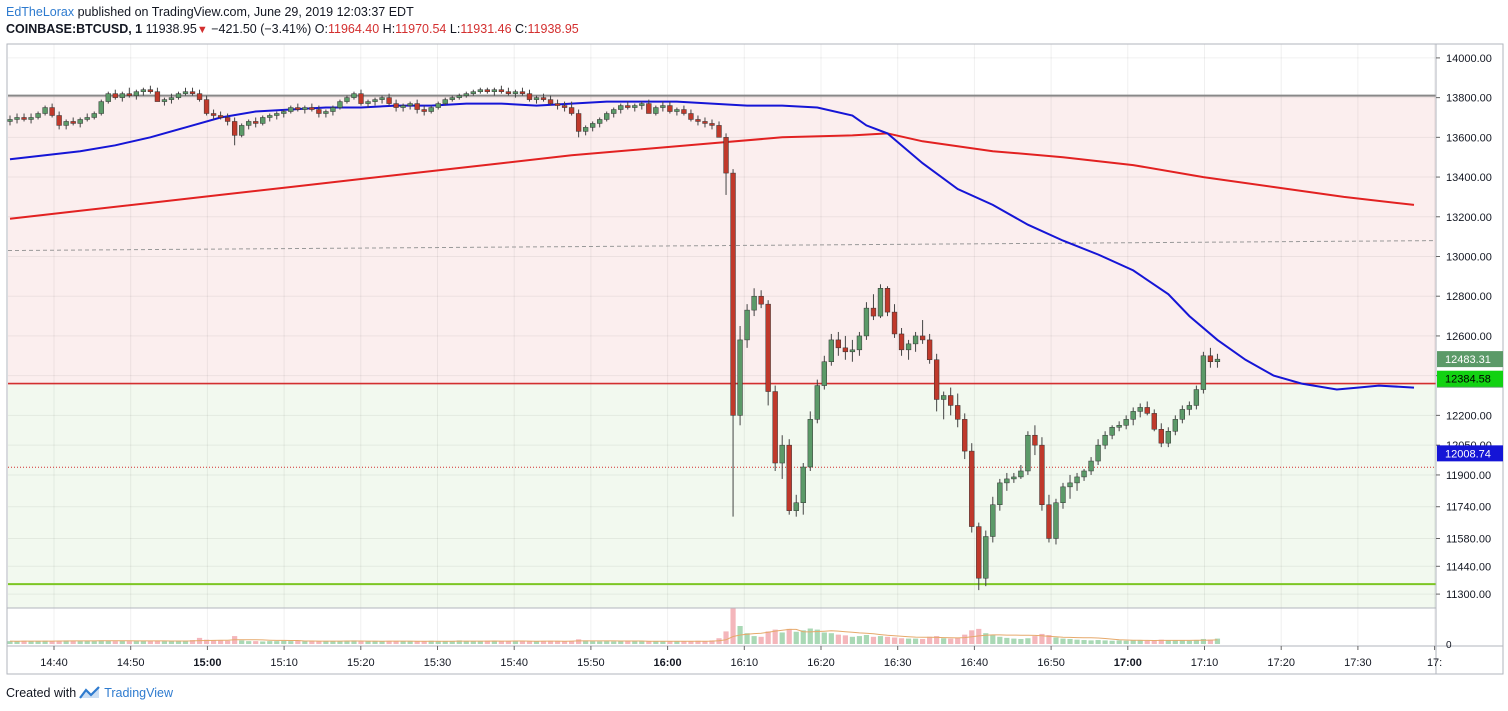 The width and height of the screenshot is (1508, 711). What do you see at coordinates (138, 693) in the screenshot?
I see `tradingview-brand-link: TradingView` at bounding box center [138, 693].